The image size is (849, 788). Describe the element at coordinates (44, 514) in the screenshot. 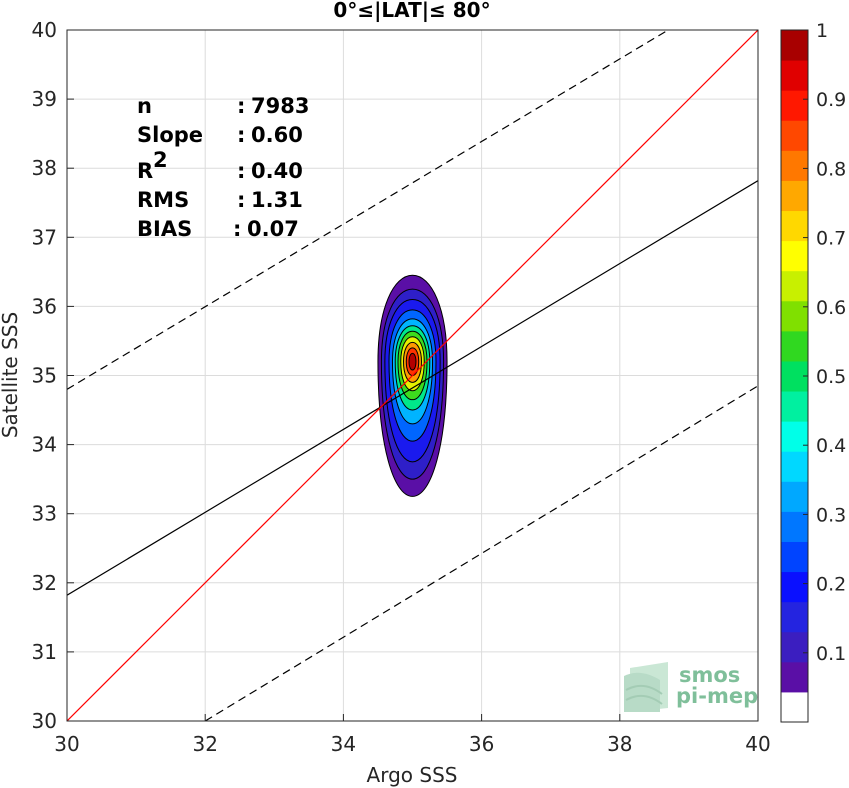

I see `y-tick-label: 33` at that location.